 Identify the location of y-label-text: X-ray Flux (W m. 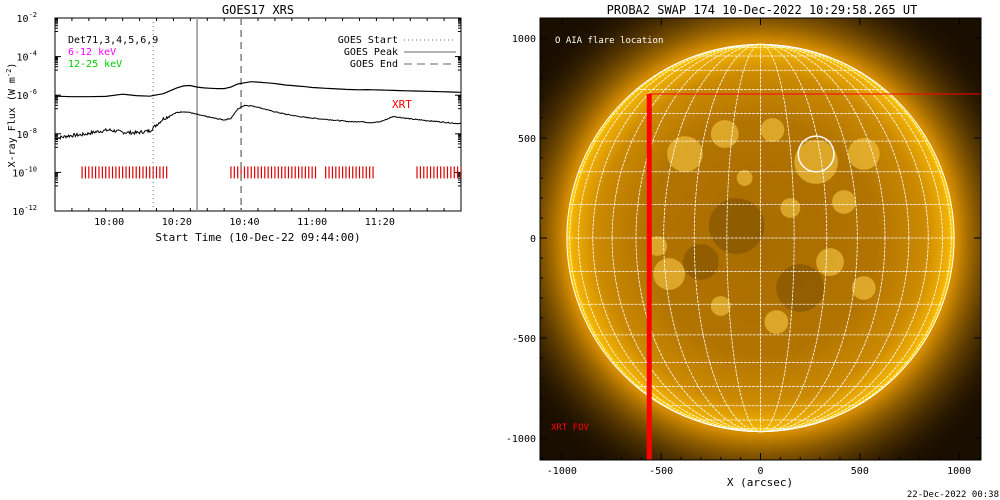
(12, 122).